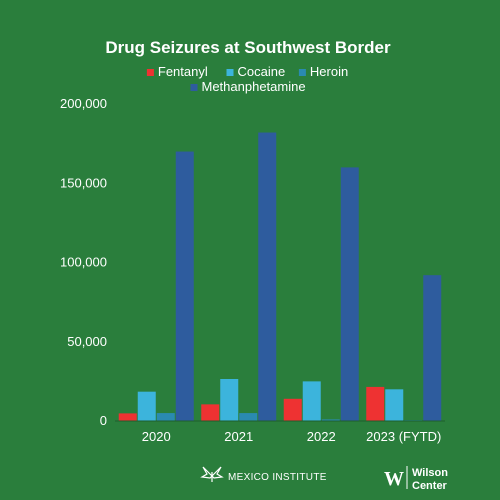  Describe the element at coordinates (292, 436) in the screenshot. I see `x-axis: 2020 2021 2022 2023 (FYTD)` at that location.